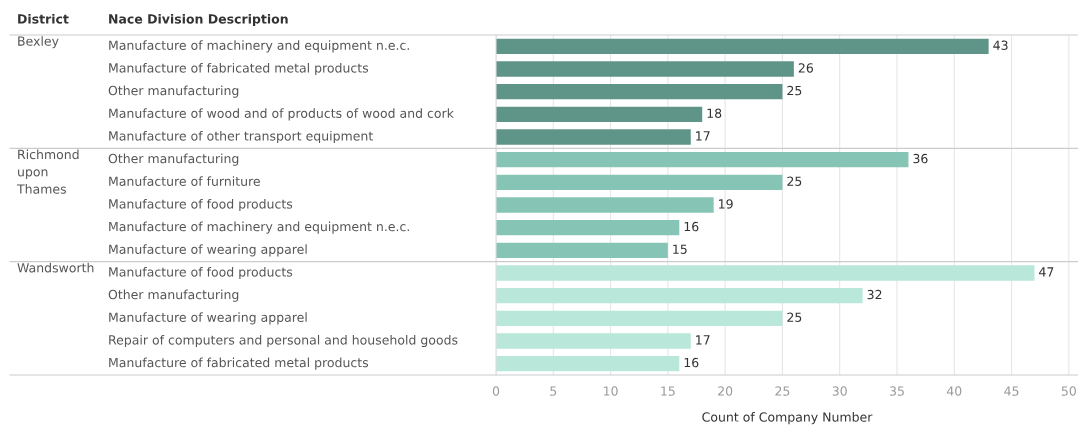 The image size is (1078, 436). I want to click on data-label: 47, so click(1046, 272).